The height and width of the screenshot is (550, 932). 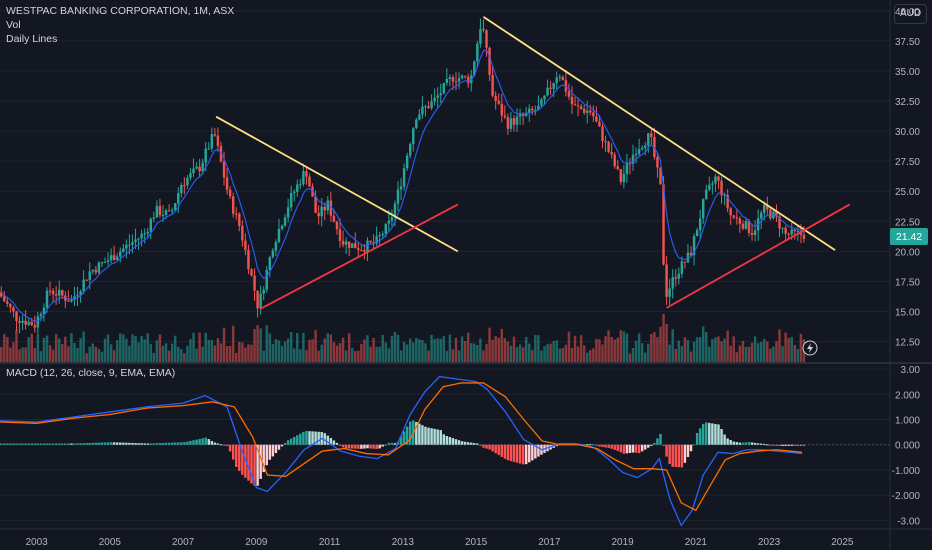 What do you see at coordinates (32, 39) in the screenshot?
I see `daily-lines-label: Daily Lines` at bounding box center [32, 39].